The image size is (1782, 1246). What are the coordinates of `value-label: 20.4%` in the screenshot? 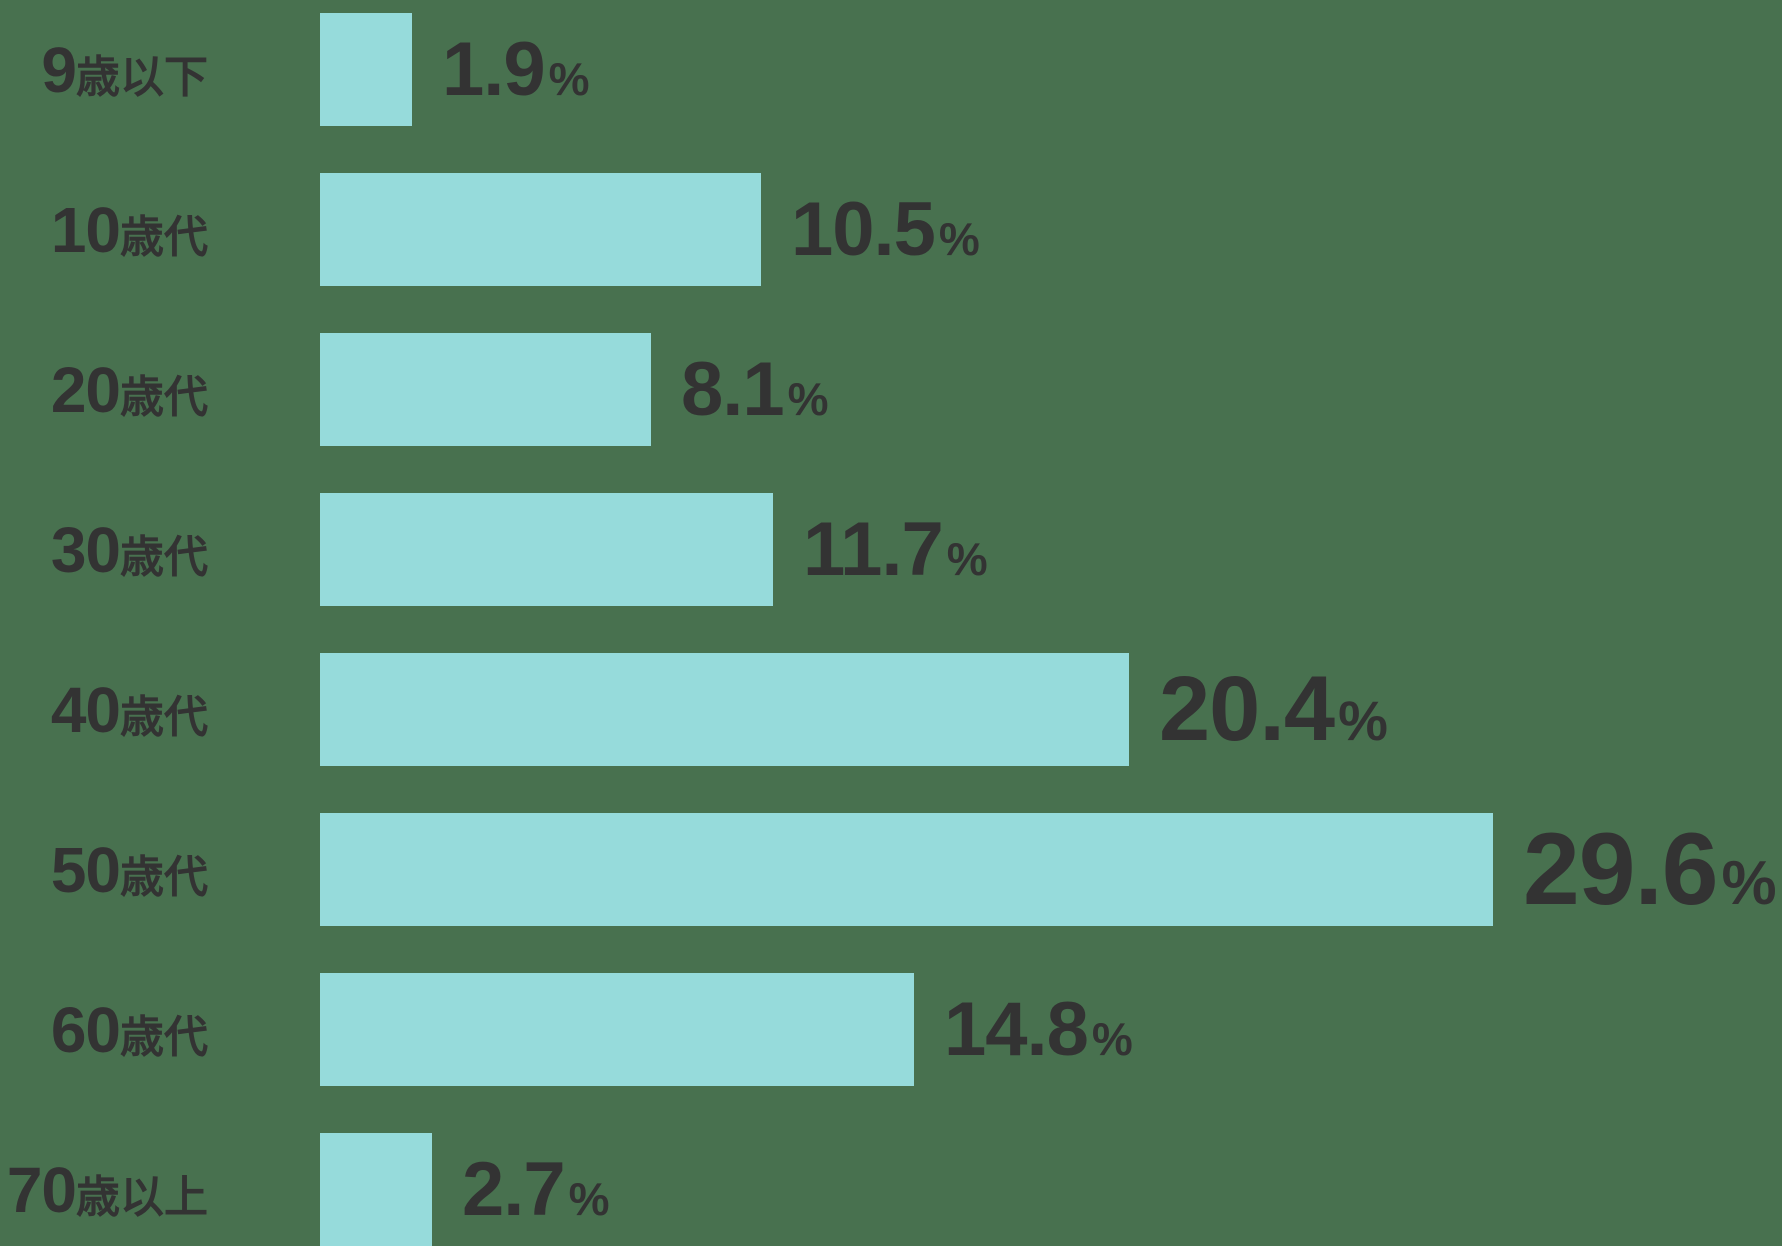 It's located at (1273, 709).